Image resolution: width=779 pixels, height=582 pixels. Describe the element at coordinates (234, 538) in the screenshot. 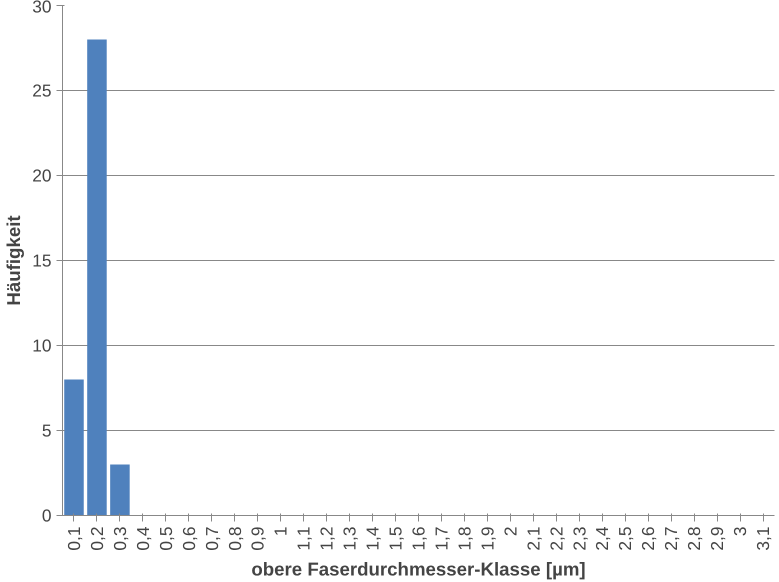

I see `x-tick-label: 0,8` at that location.